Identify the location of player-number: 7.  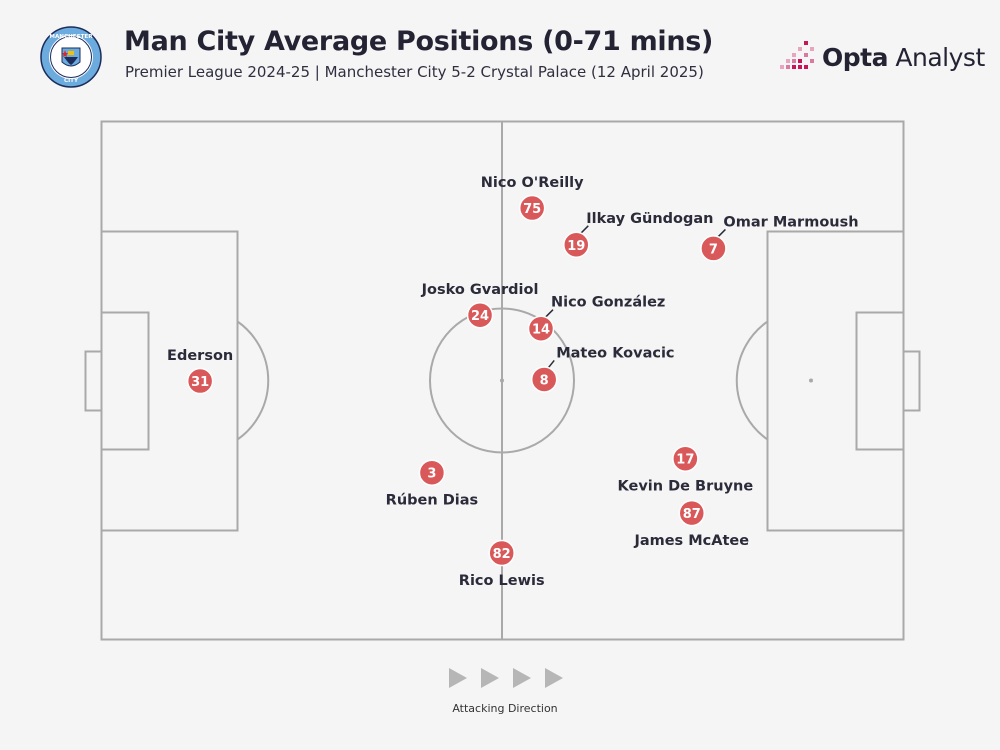
(713, 249).